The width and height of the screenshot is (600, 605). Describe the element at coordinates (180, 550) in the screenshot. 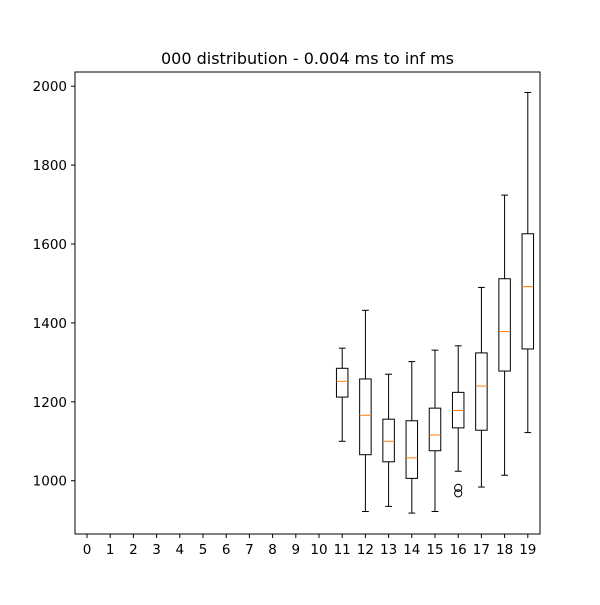

I see `x-tick-label: 4` at that location.